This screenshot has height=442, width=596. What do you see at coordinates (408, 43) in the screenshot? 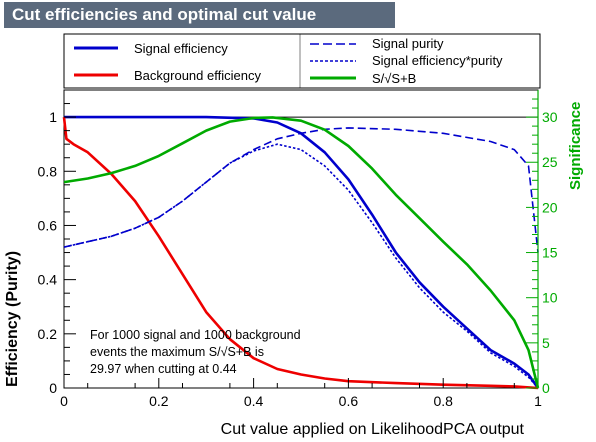
I see `legend-label-signal-purity: Signal purity` at bounding box center [408, 43].